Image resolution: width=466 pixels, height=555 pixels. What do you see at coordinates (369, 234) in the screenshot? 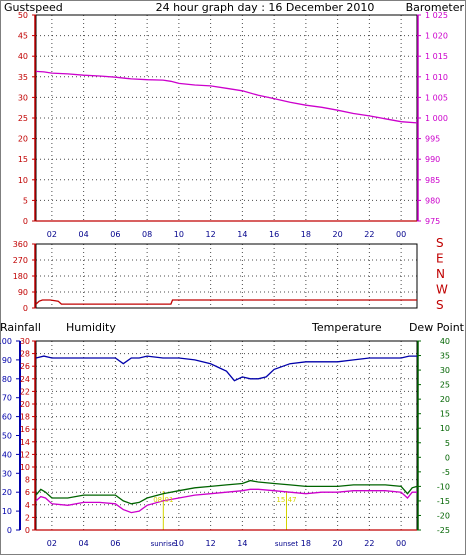
I see `panel1-x-tick-label: 22` at bounding box center [369, 234].